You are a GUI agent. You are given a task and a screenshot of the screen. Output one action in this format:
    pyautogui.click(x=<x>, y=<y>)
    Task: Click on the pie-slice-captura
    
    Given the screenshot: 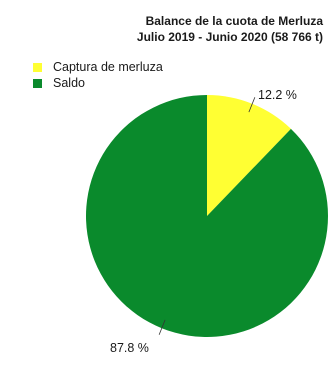 What is the action you would take?
    pyautogui.click(x=249, y=155)
    